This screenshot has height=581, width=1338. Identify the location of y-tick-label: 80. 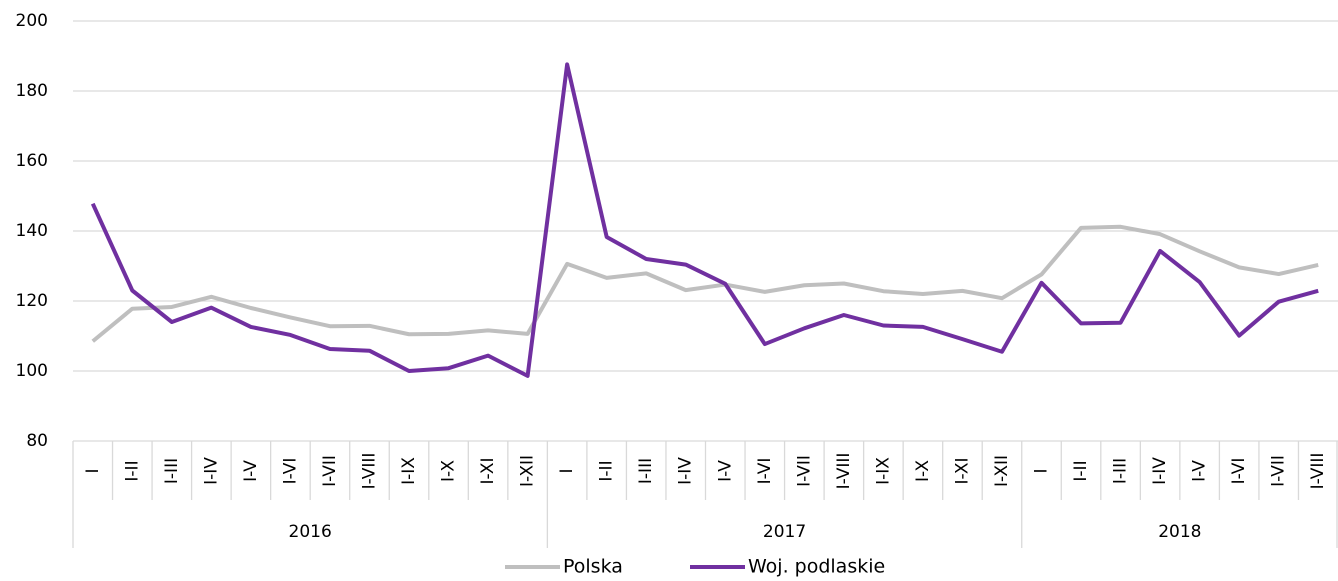
(37, 441).